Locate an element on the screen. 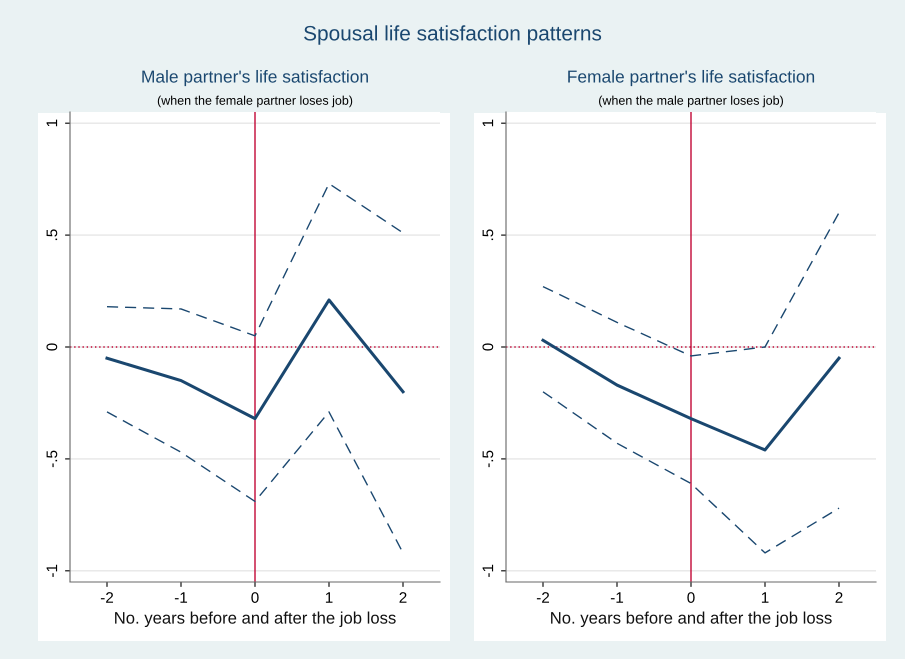 The width and height of the screenshot is (905, 659). chart-subtitle: (when the male partner loses job) is located at coordinates (691, 102).